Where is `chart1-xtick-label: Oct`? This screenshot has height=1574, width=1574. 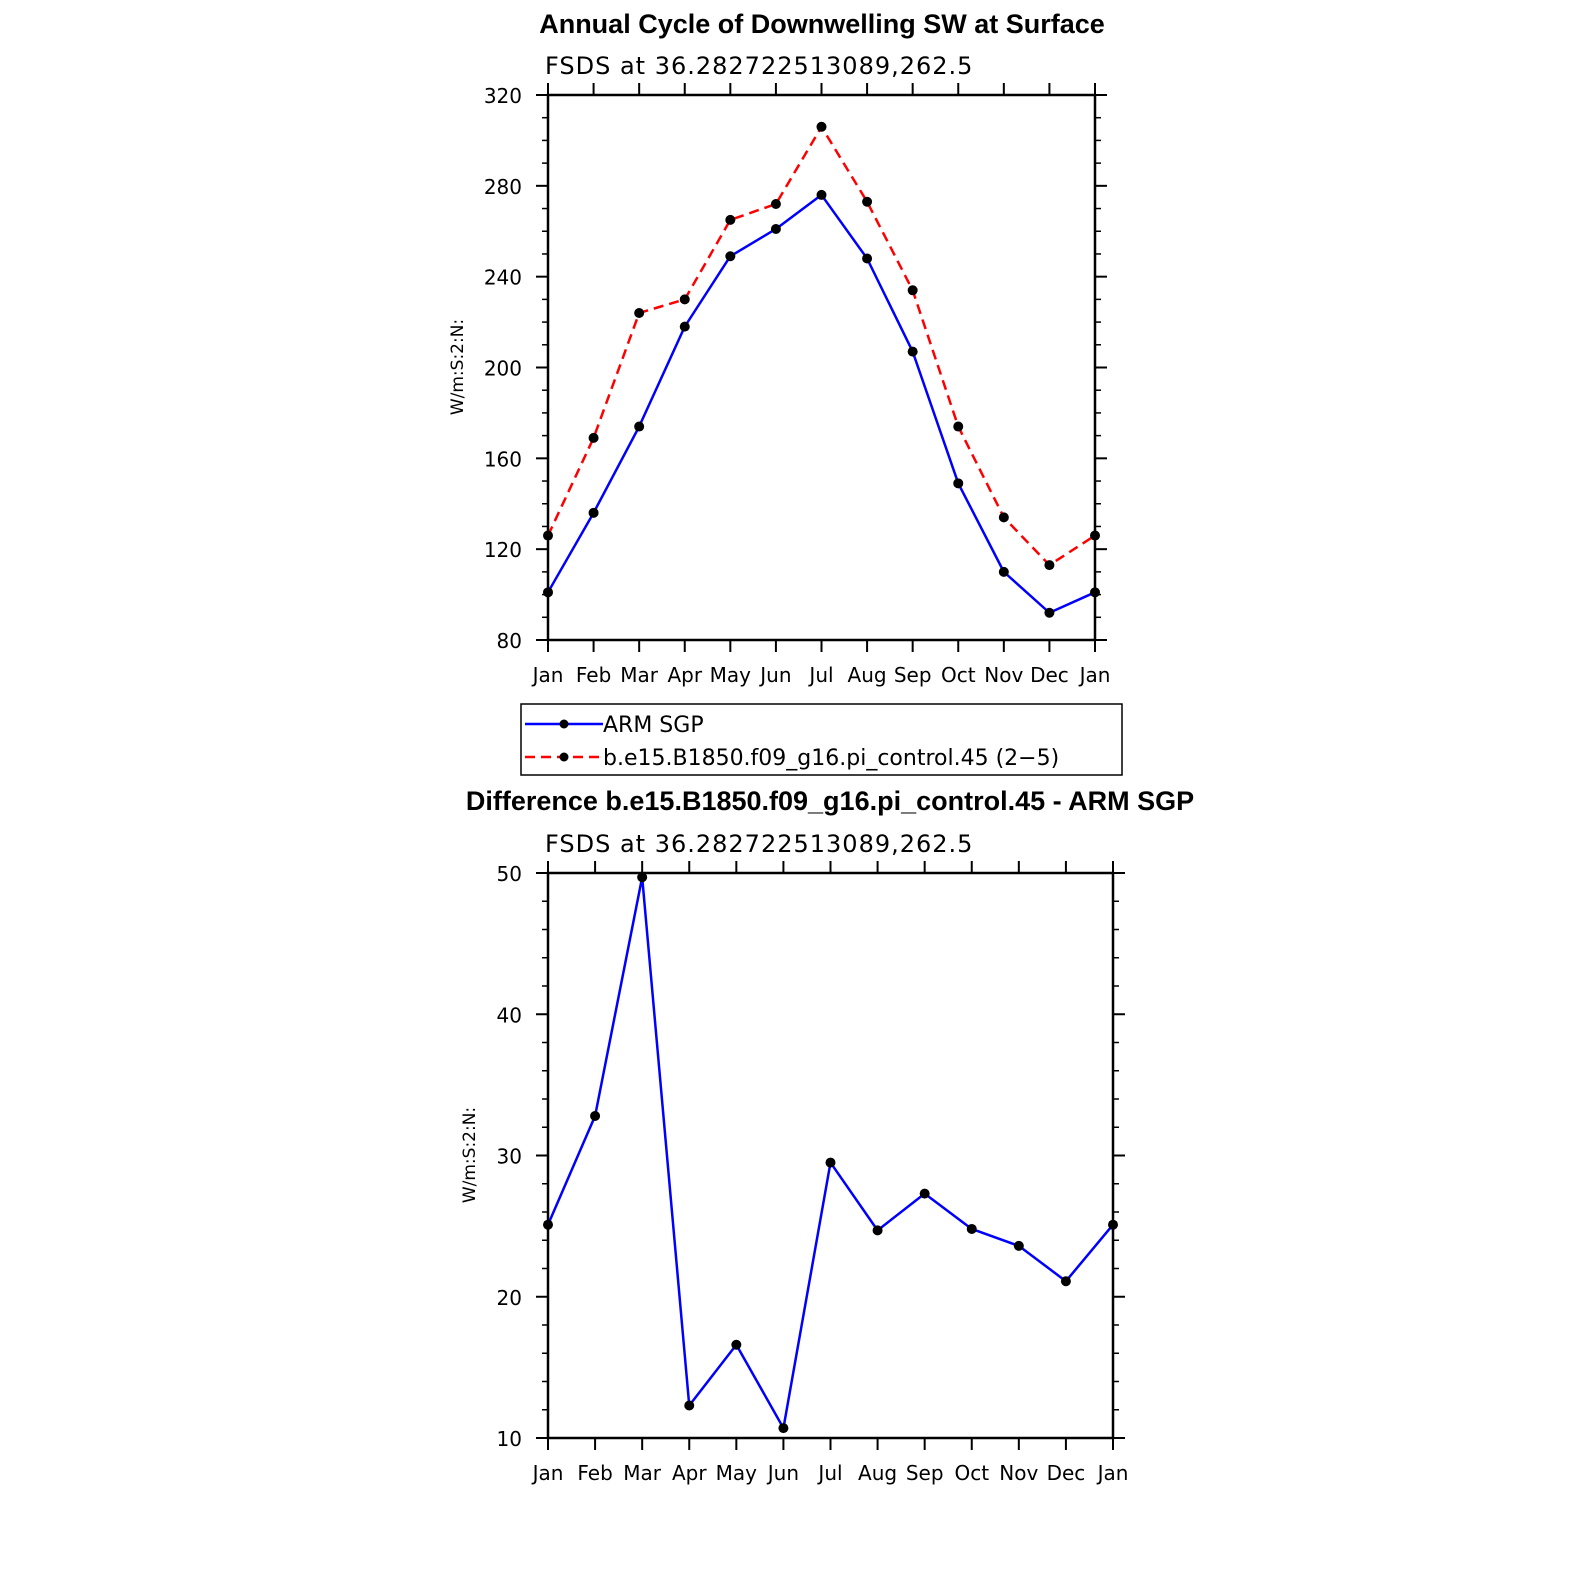 chart1-xtick-label: Oct is located at coordinates (958, 675).